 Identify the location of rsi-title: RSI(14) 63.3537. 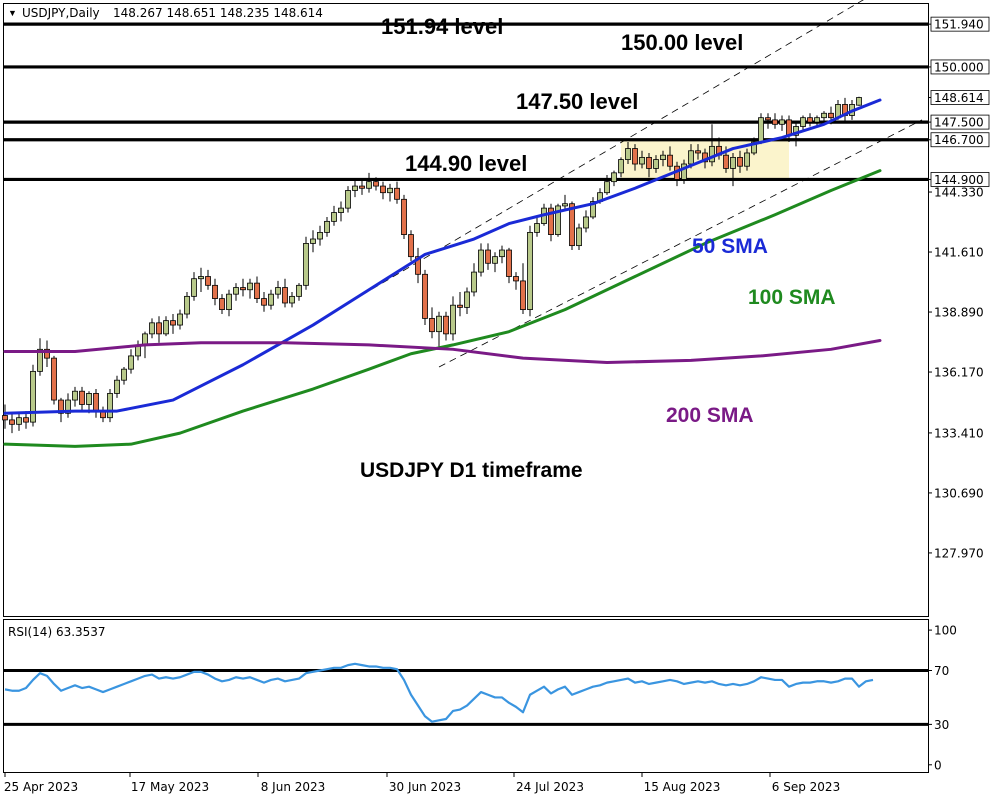
(57, 632).